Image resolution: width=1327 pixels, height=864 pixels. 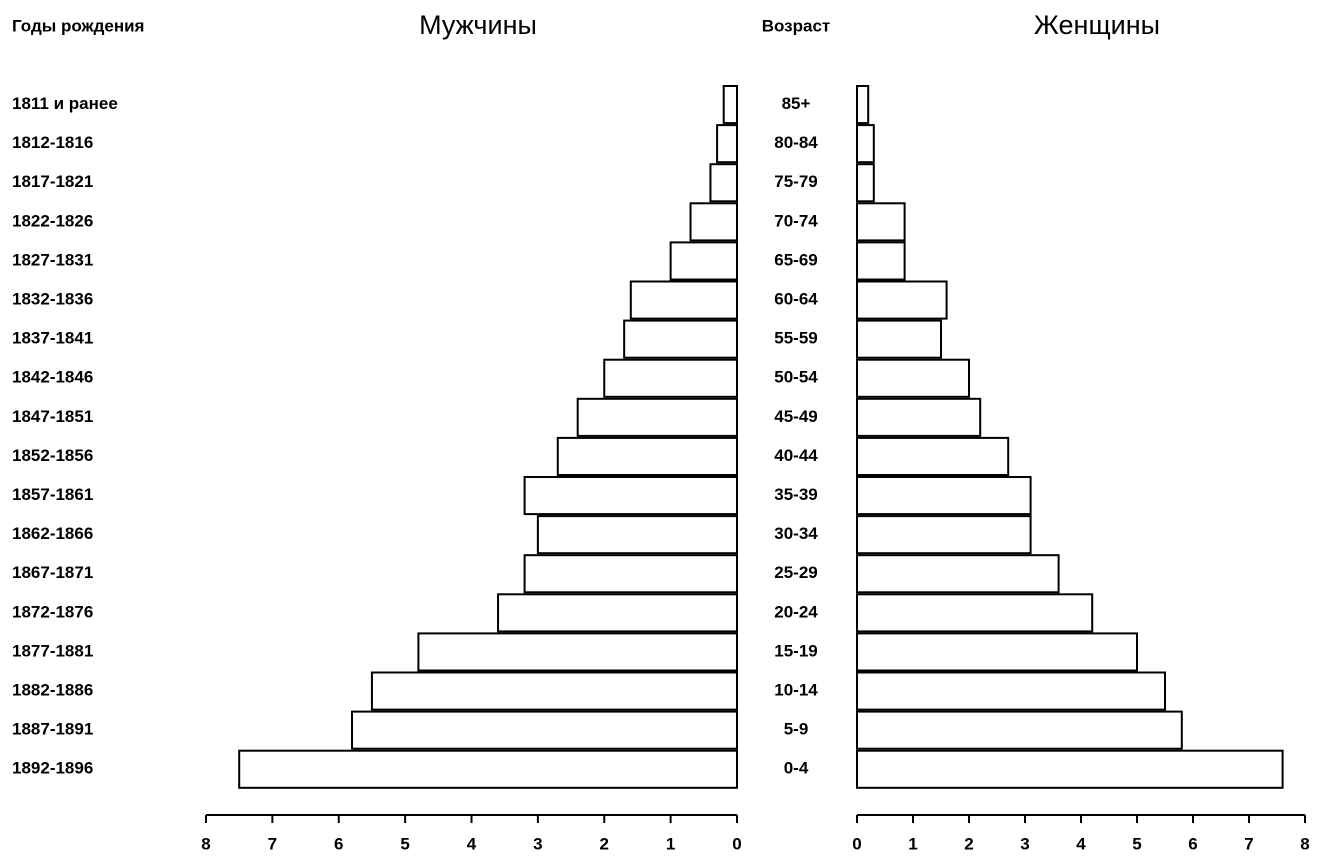 I want to click on birth-year-label: 1867-1871, so click(x=52, y=572).